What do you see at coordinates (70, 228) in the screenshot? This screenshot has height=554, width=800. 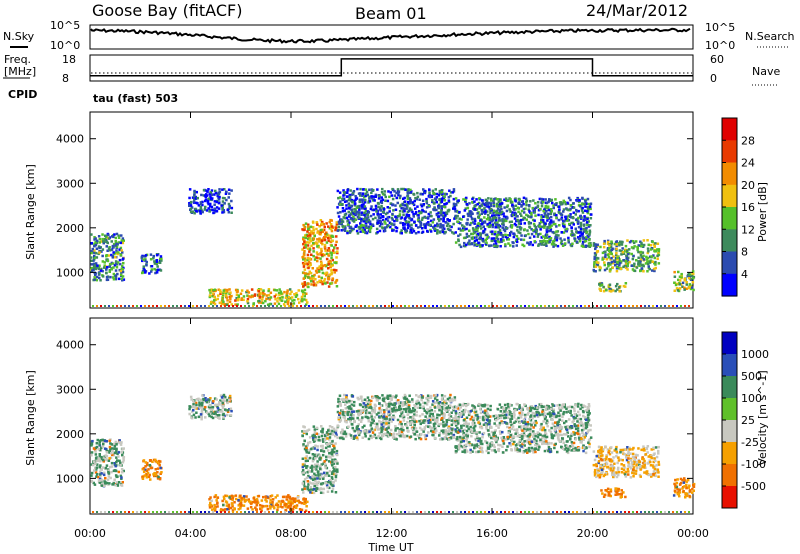 I see `y-tick-label: 2000` at bounding box center [70, 228].